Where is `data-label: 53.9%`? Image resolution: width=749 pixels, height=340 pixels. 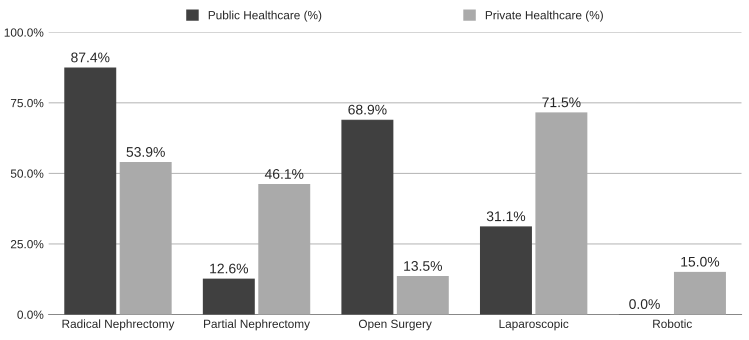
data-label: 53.9% is located at coordinates (145, 152).